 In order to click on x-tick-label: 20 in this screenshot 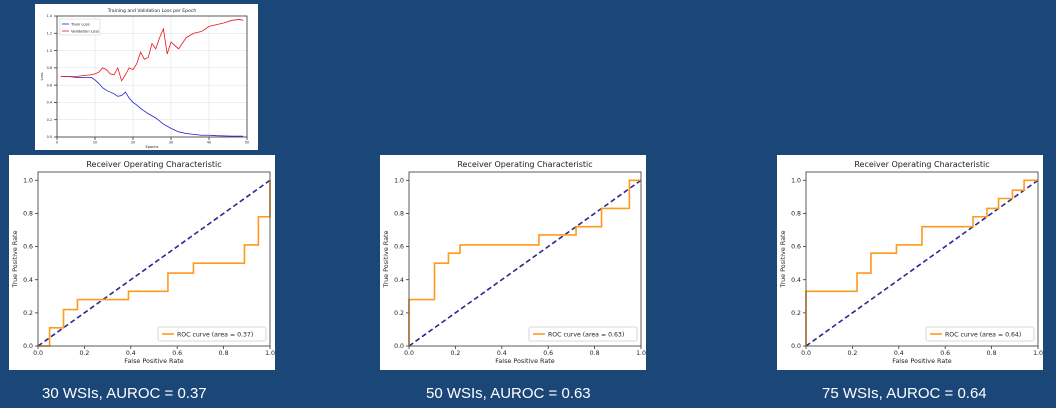, I will do `click(133, 142)`.